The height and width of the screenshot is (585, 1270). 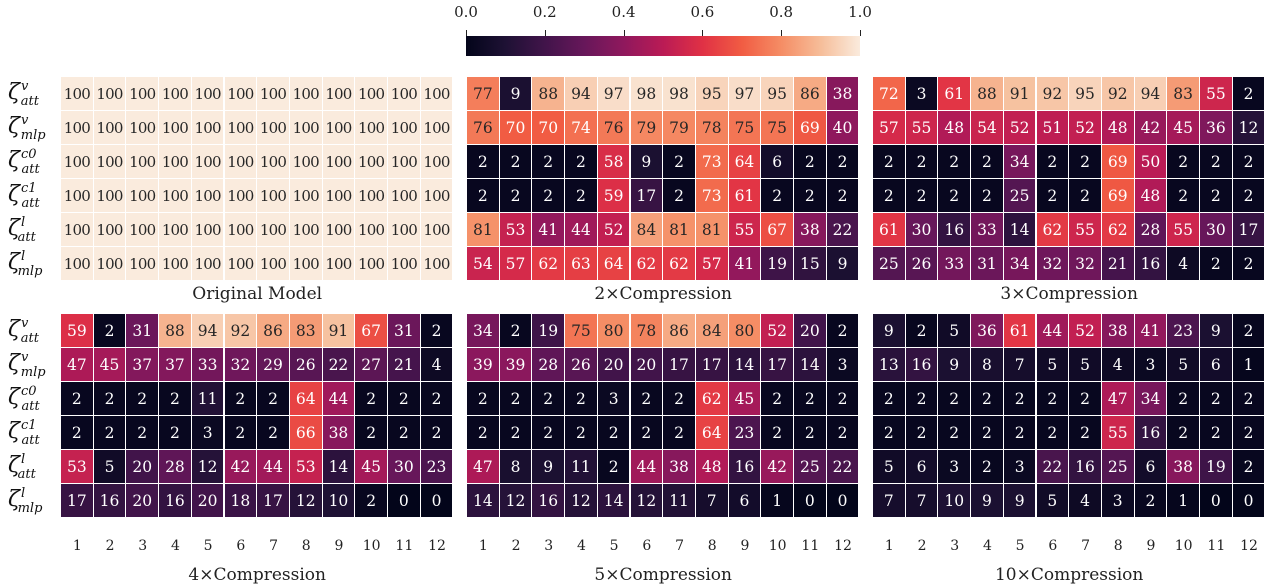 What do you see at coordinates (273, 467) in the screenshot?
I see `heatmap-cell: 44` at bounding box center [273, 467].